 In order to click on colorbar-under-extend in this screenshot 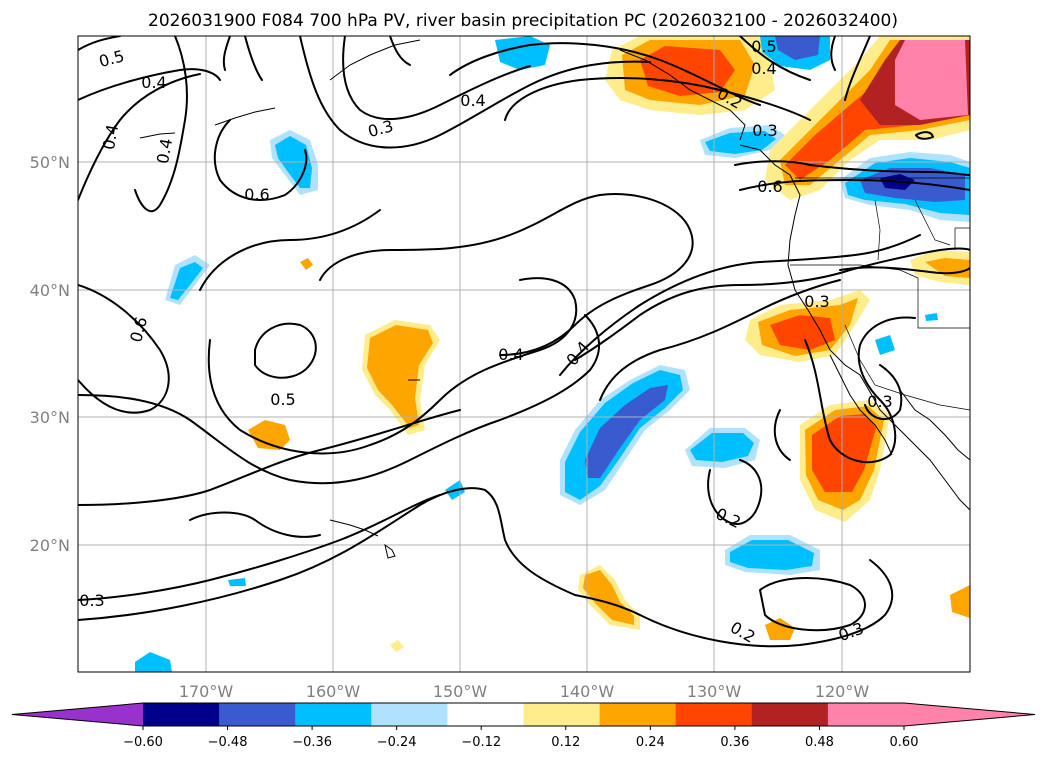, I will do `click(77, 714)`.